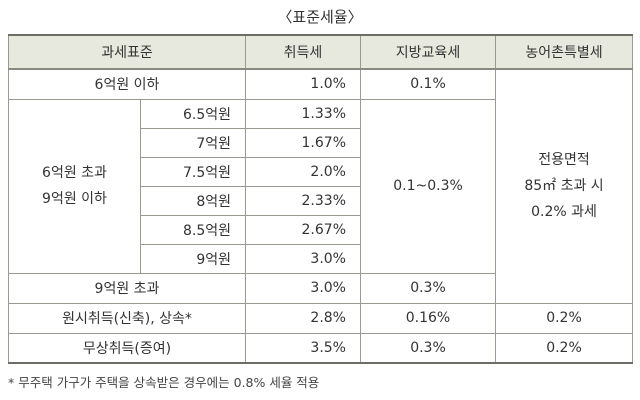 This screenshot has height=400, width=640. Describe the element at coordinates (127, 84) in the screenshot. I see `cell: 6억원 이하` at that location.